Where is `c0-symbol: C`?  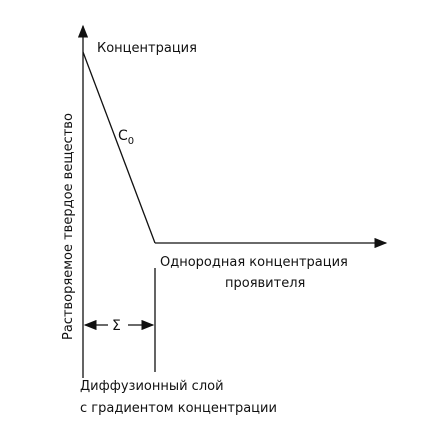 c0-symbol: C is located at coordinates (123, 136).